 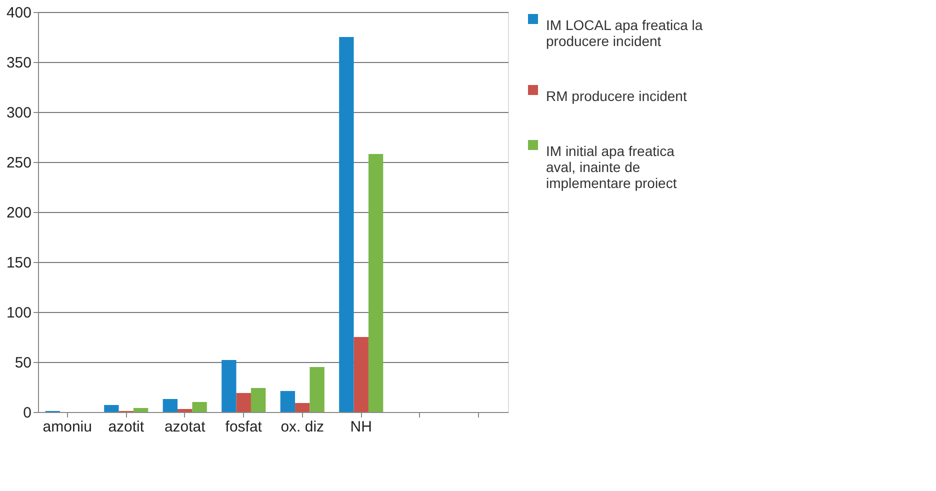 I want to click on legend-label: IM initial apa freatica aval, inainte de implementare proiect, so click(x=611, y=167).